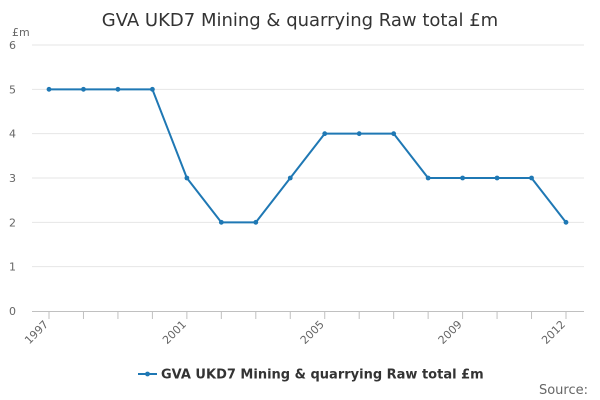 The height and width of the screenshot is (400, 600). Describe the element at coordinates (553, 332) in the screenshot. I see `x-tick-label: 2012` at that location.